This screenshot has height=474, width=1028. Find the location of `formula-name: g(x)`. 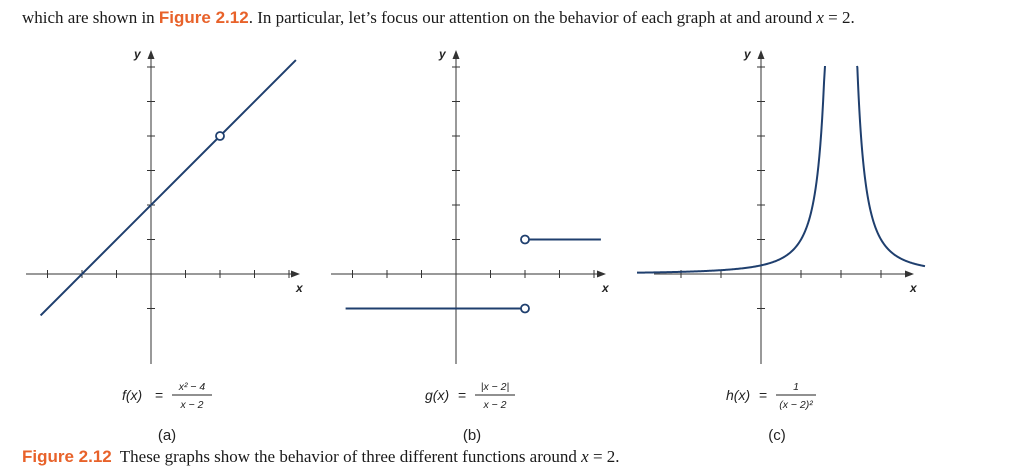

formula-name: g(x) is located at coordinates (437, 395).